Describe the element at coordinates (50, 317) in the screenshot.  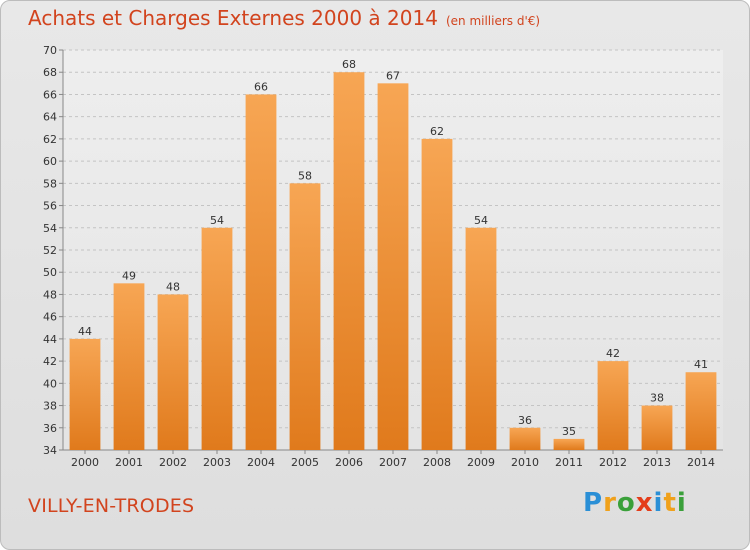
I see `y-tick-label: 46` at that location.